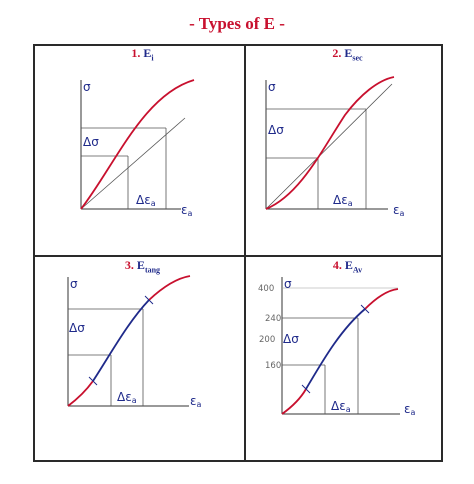 The image size is (474, 484). I want to click on panel-4-delta-sigma-label: Δσ, so click(291, 339).